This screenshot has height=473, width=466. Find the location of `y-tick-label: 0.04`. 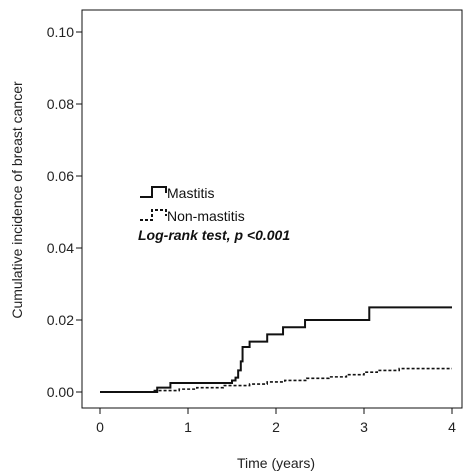

y-tick-label: 0.04 is located at coordinates (60, 248).